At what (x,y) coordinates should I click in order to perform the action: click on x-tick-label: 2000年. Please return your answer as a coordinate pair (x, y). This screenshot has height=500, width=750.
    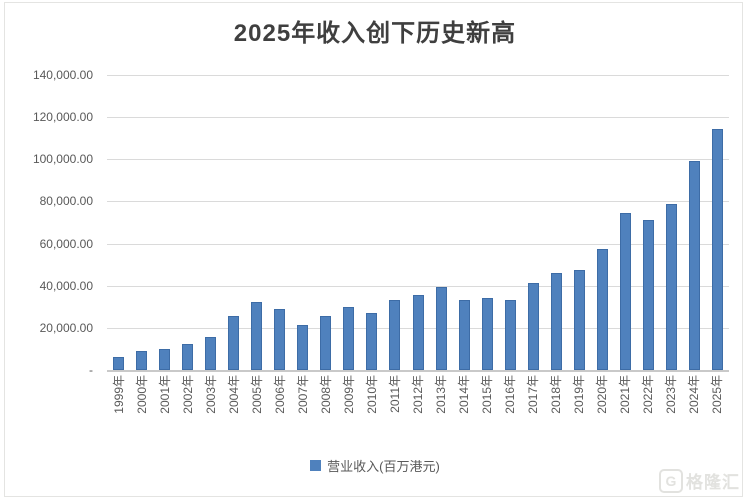
    Looking at the image, I should click on (141, 394).